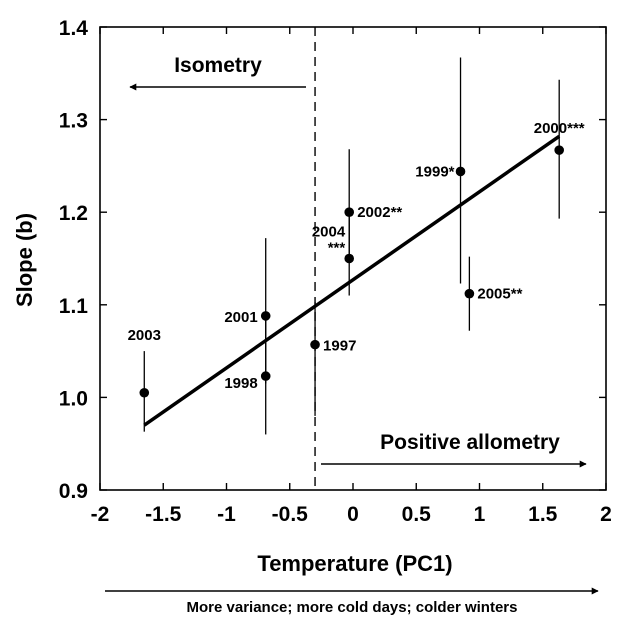 Image resolution: width=628 pixels, height=634 pixels. What do you see at coordinates (353, 514) in the screenshot?
I see `x-tick-label: 0` at bounding box center [353, 514].